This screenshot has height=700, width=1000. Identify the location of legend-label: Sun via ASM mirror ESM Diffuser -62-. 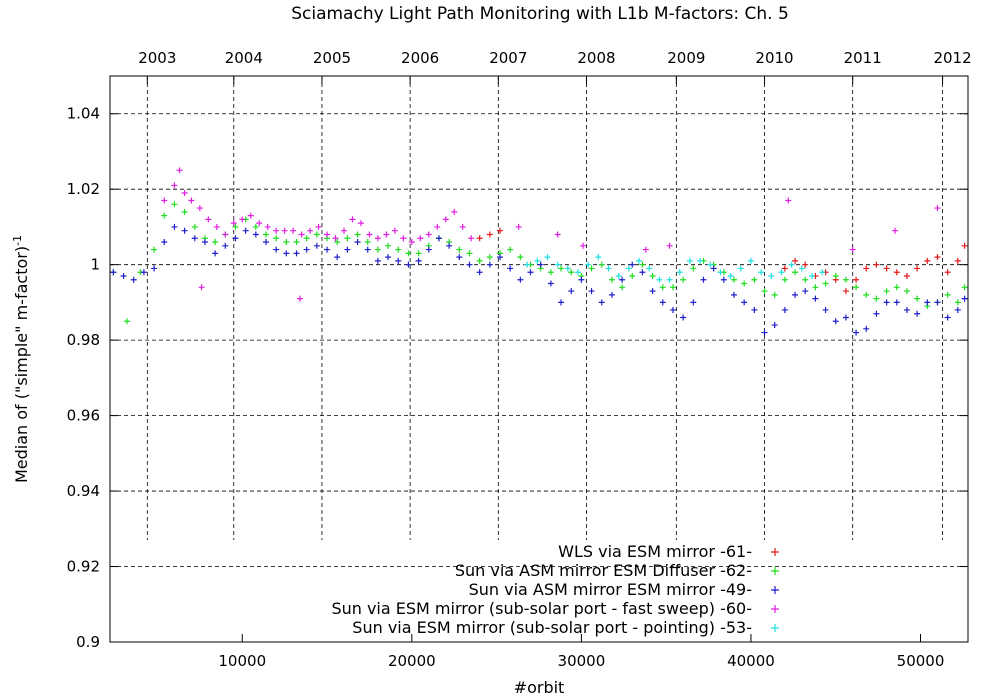
(603, 570).